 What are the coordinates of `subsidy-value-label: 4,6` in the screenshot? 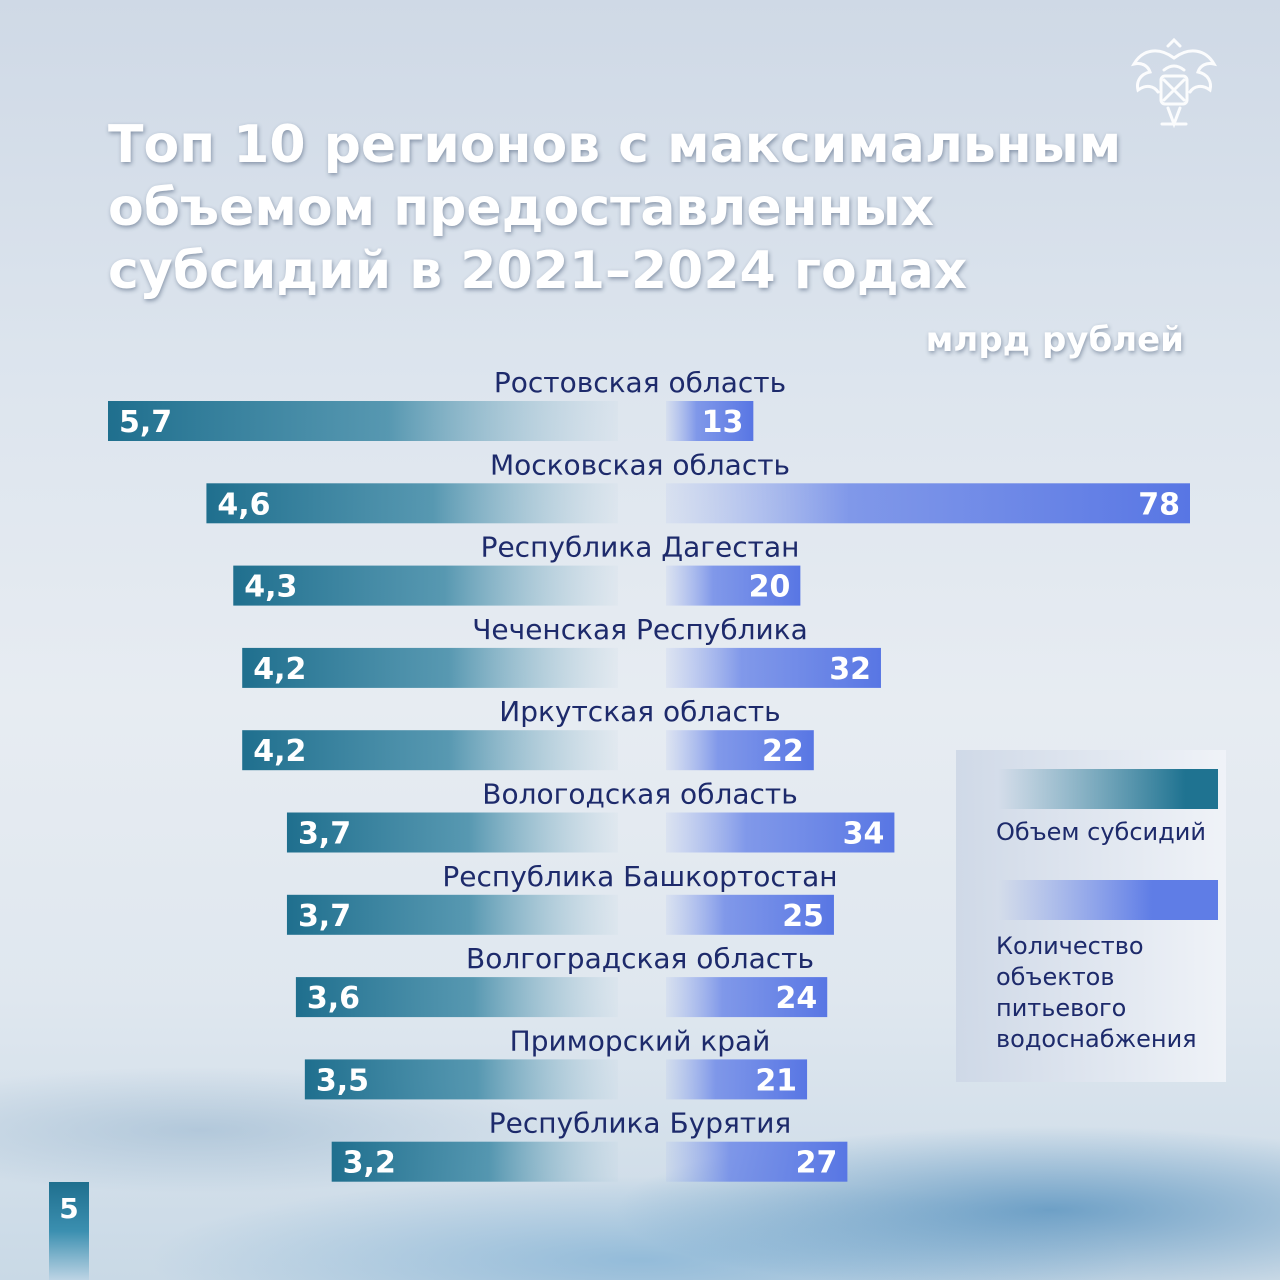 It's located at (243, 504).